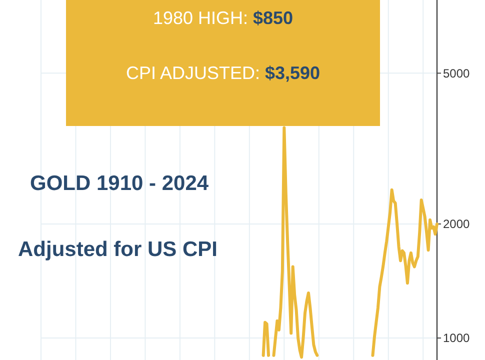 The width and height of the screenshot is (485, 360). I want to click on y-tick-label: 5000, so click(456, 73).